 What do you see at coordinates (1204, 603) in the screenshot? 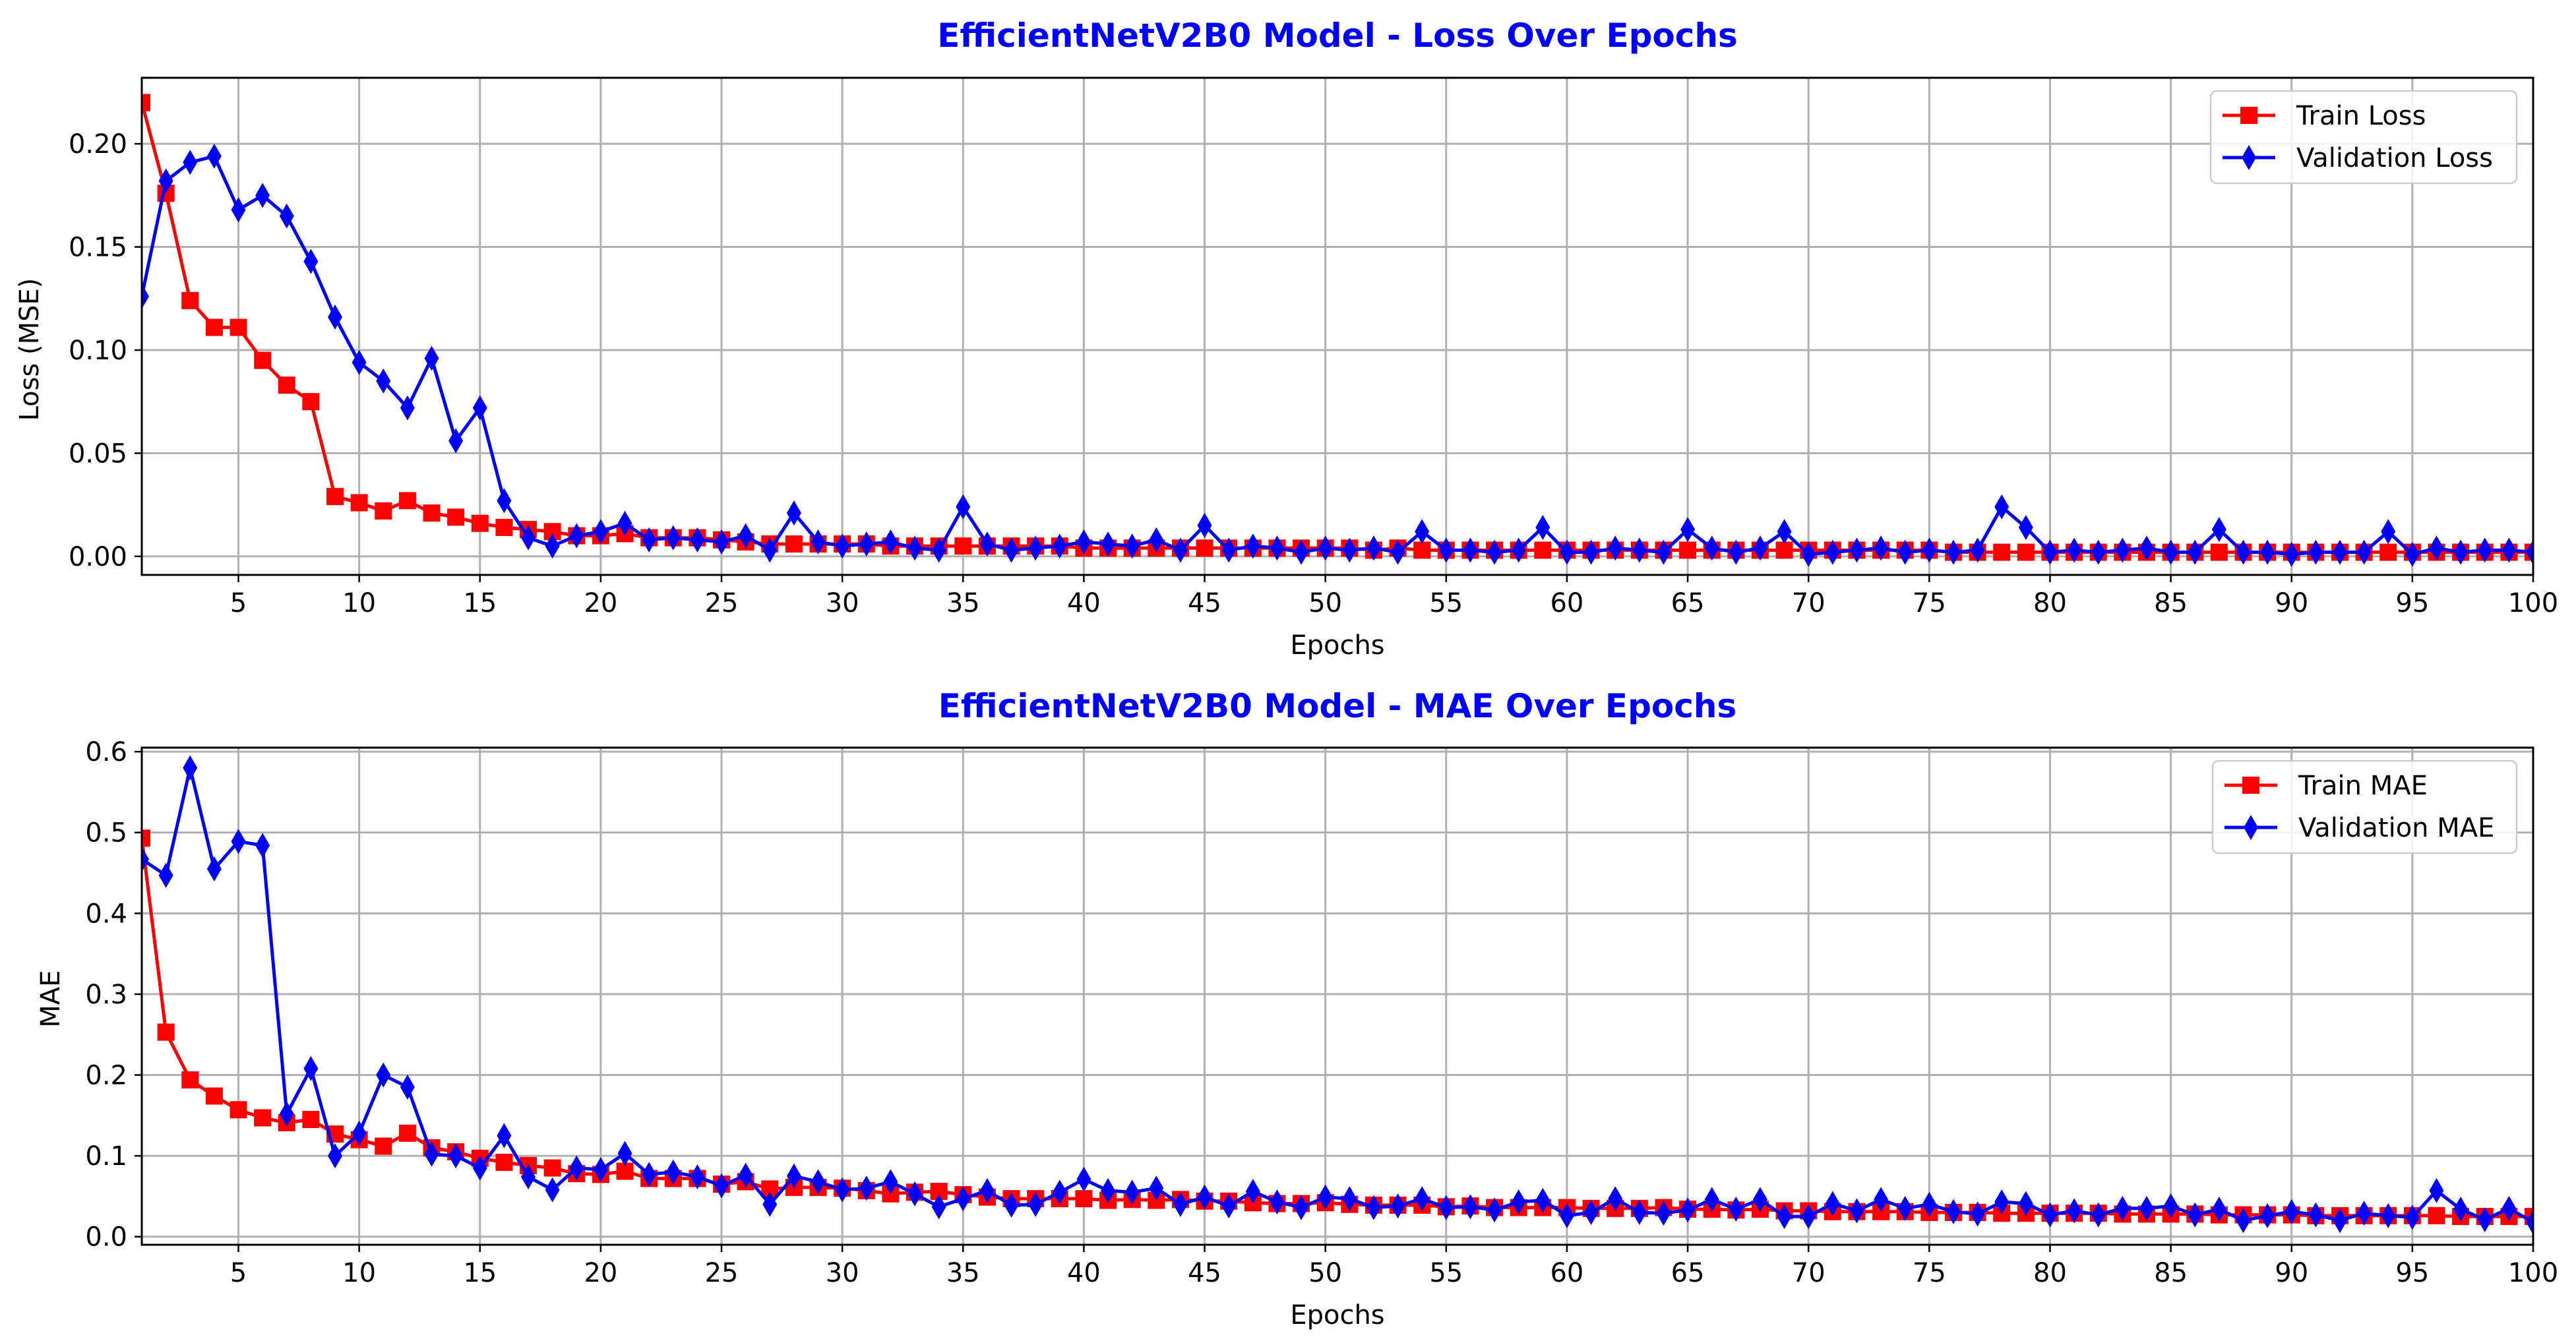
I see `x-tick-label: 45` at bounding box center [1204, 603].